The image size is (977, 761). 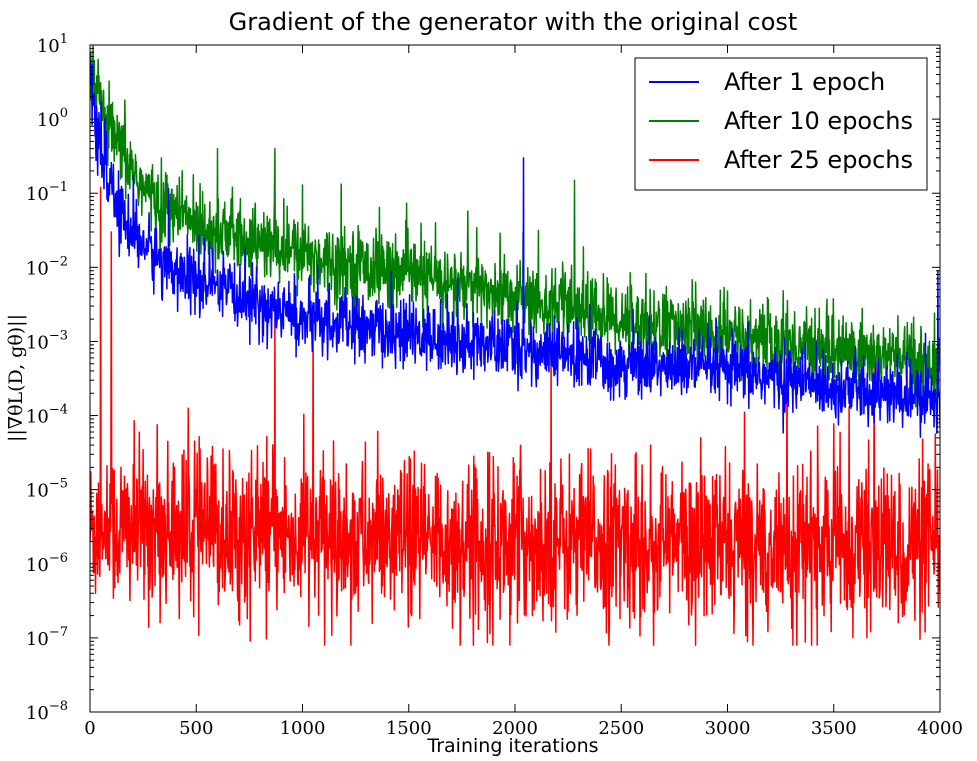 What do you see at coordinates (47, 266) in the screenshot?
I see `y-tick-label: 10⁻²` at bounding box center [47, 266].